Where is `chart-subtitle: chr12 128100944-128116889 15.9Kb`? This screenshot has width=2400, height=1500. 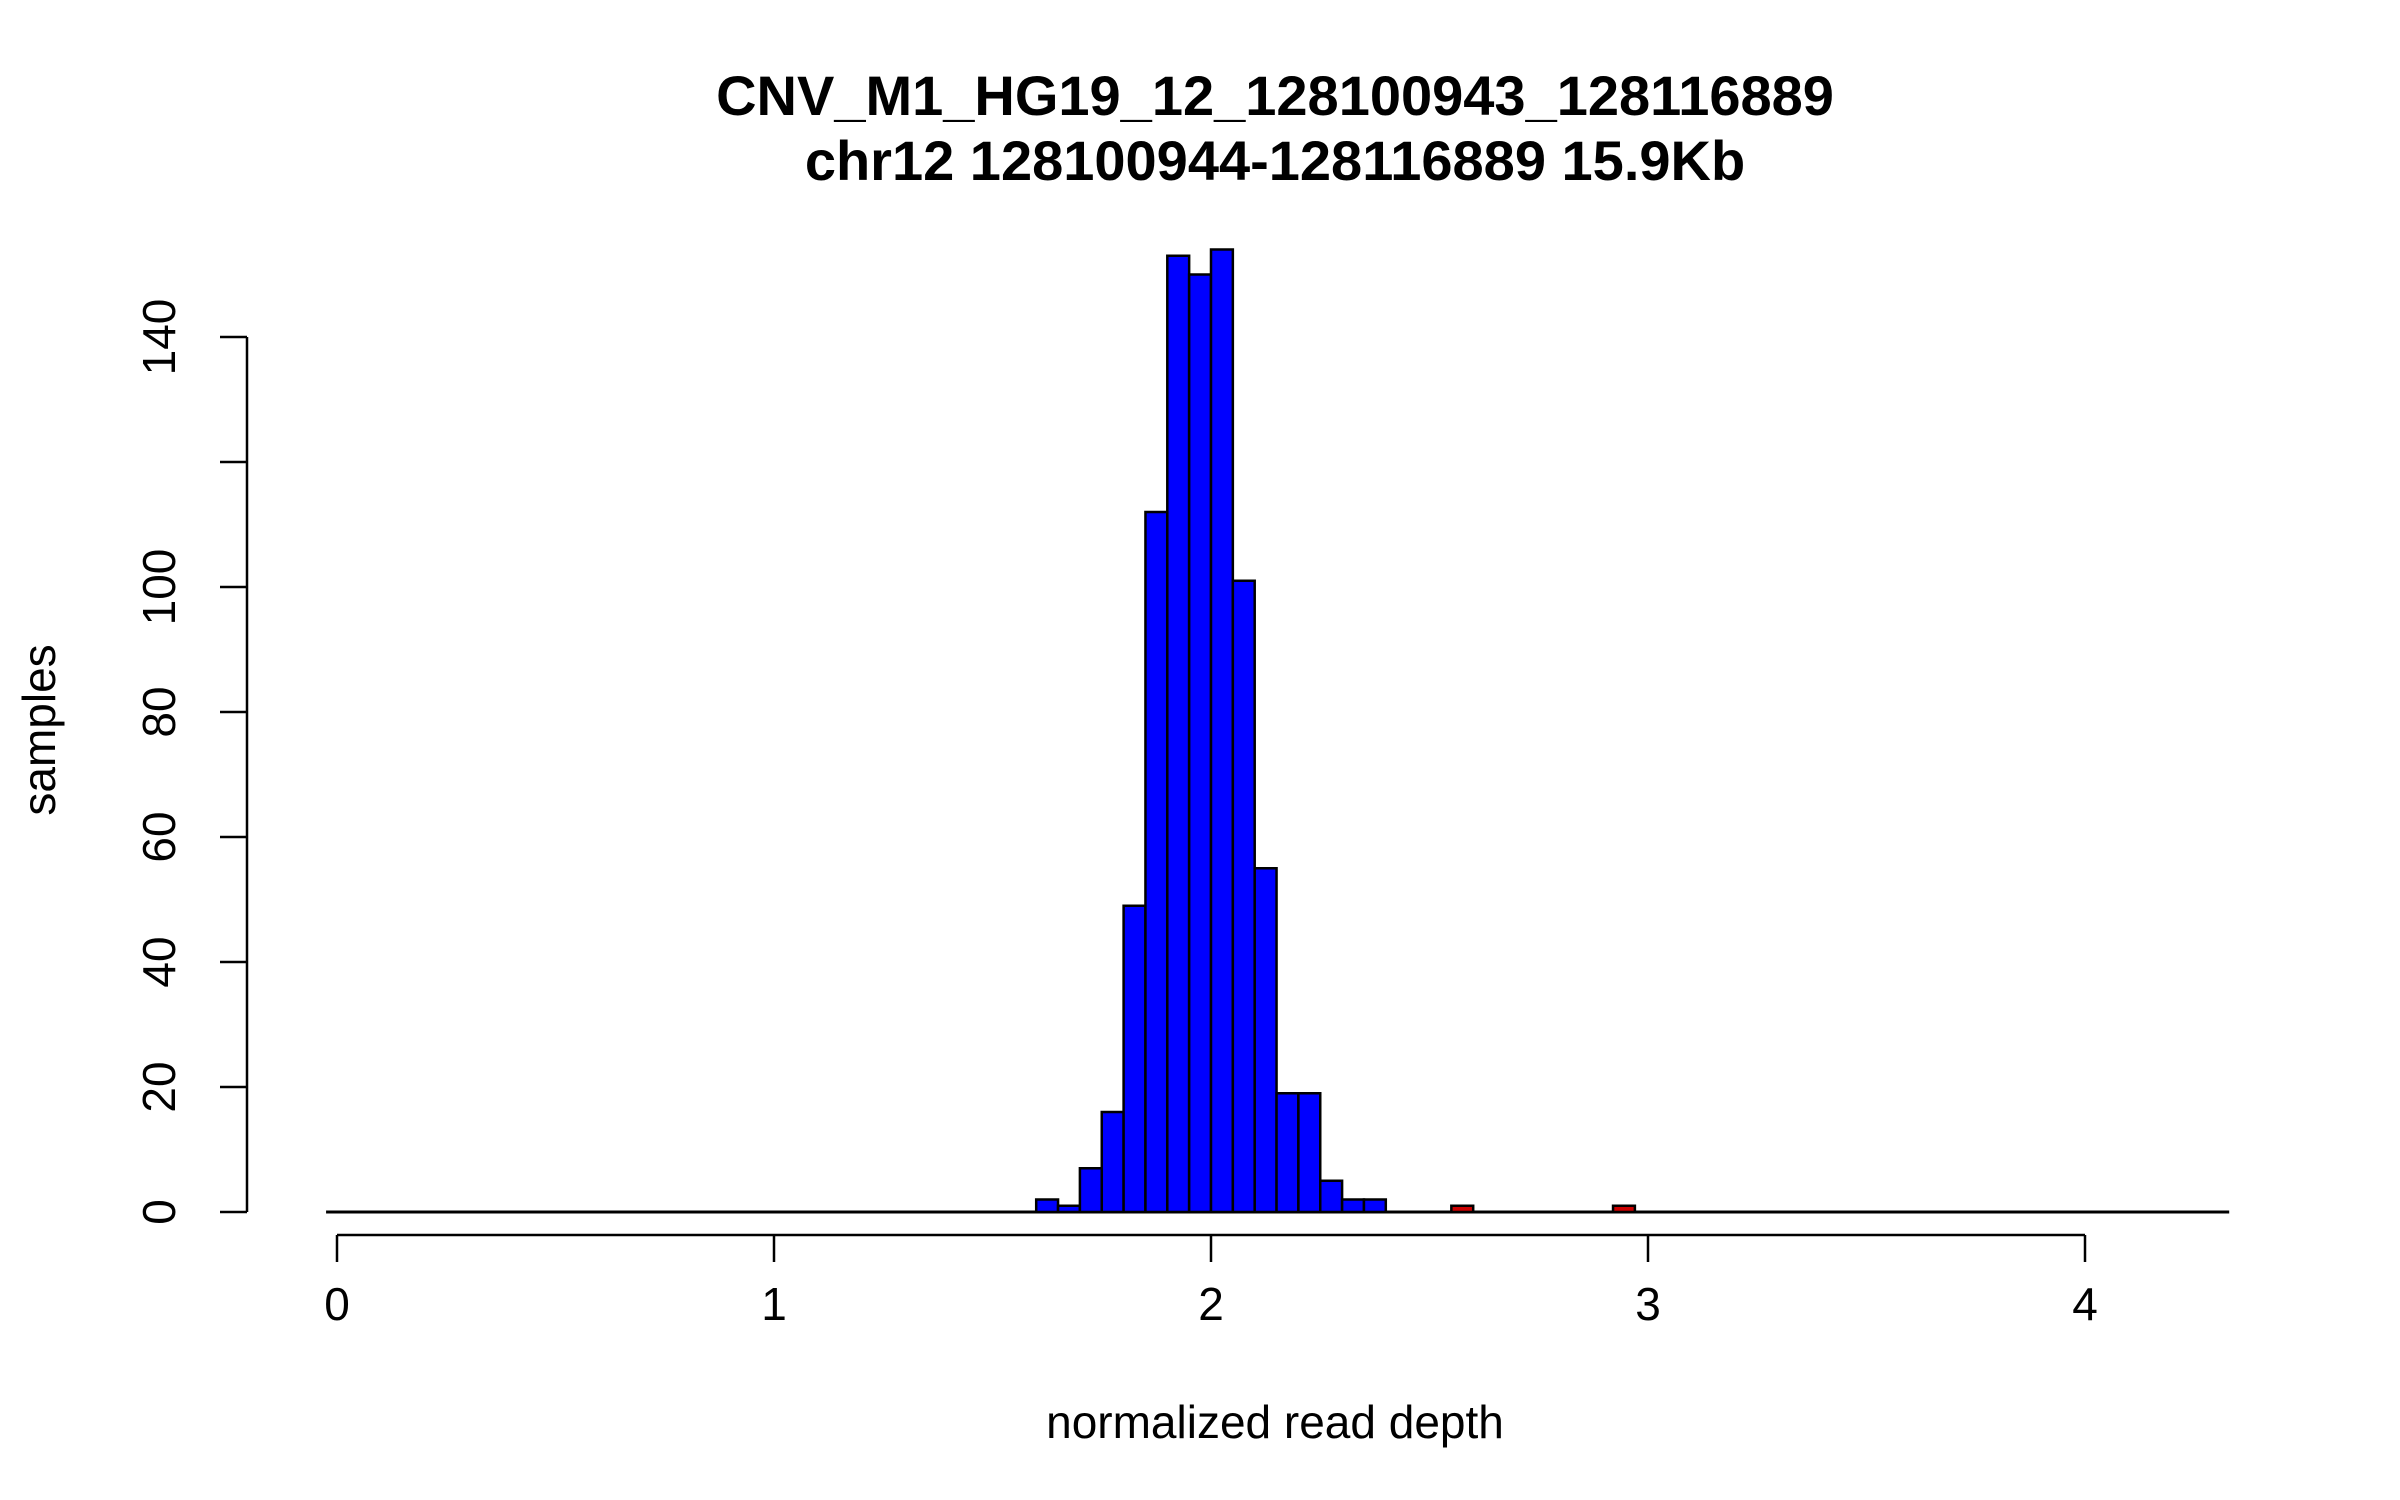
chart-subtitle: chr12 128100944-128116889 15.9Kb is located at coordinates (1275, 160).